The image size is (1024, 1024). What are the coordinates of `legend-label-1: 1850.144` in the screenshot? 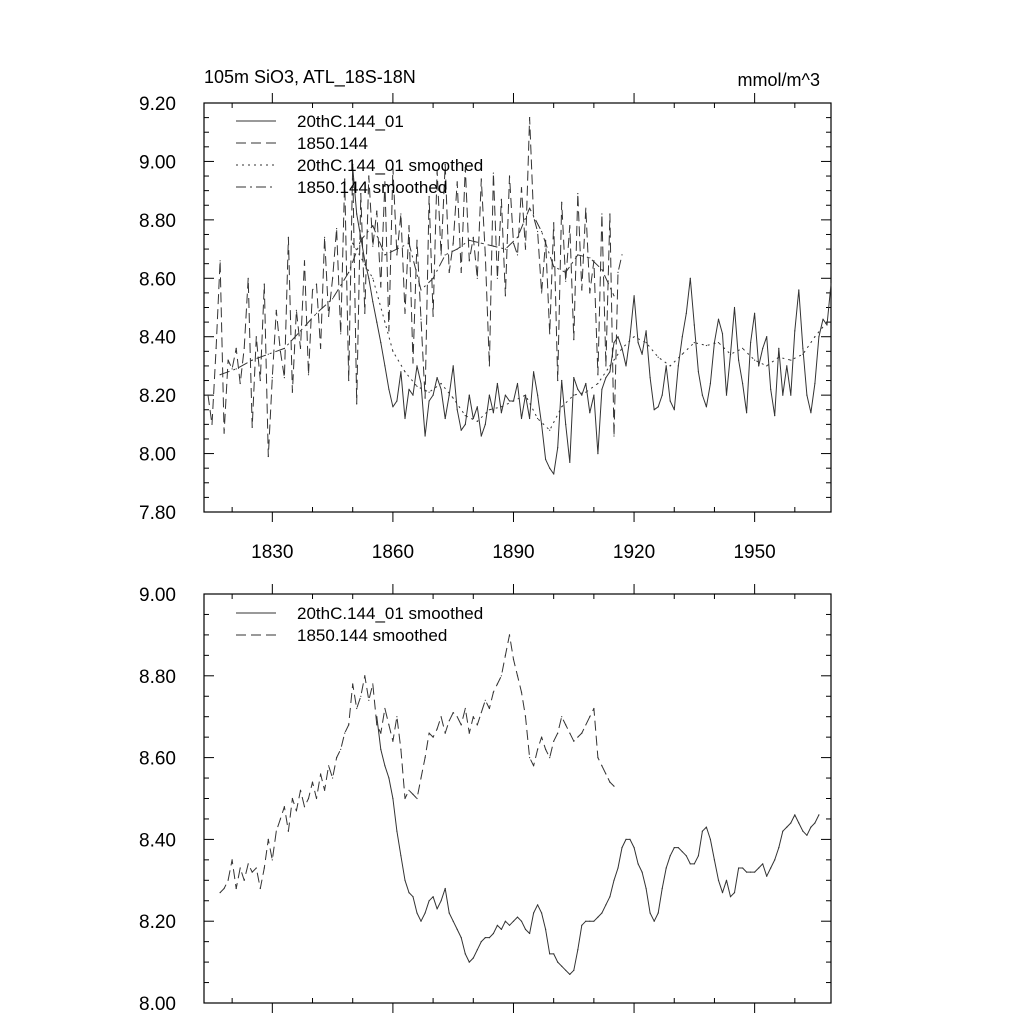 It's located at (332, 143).